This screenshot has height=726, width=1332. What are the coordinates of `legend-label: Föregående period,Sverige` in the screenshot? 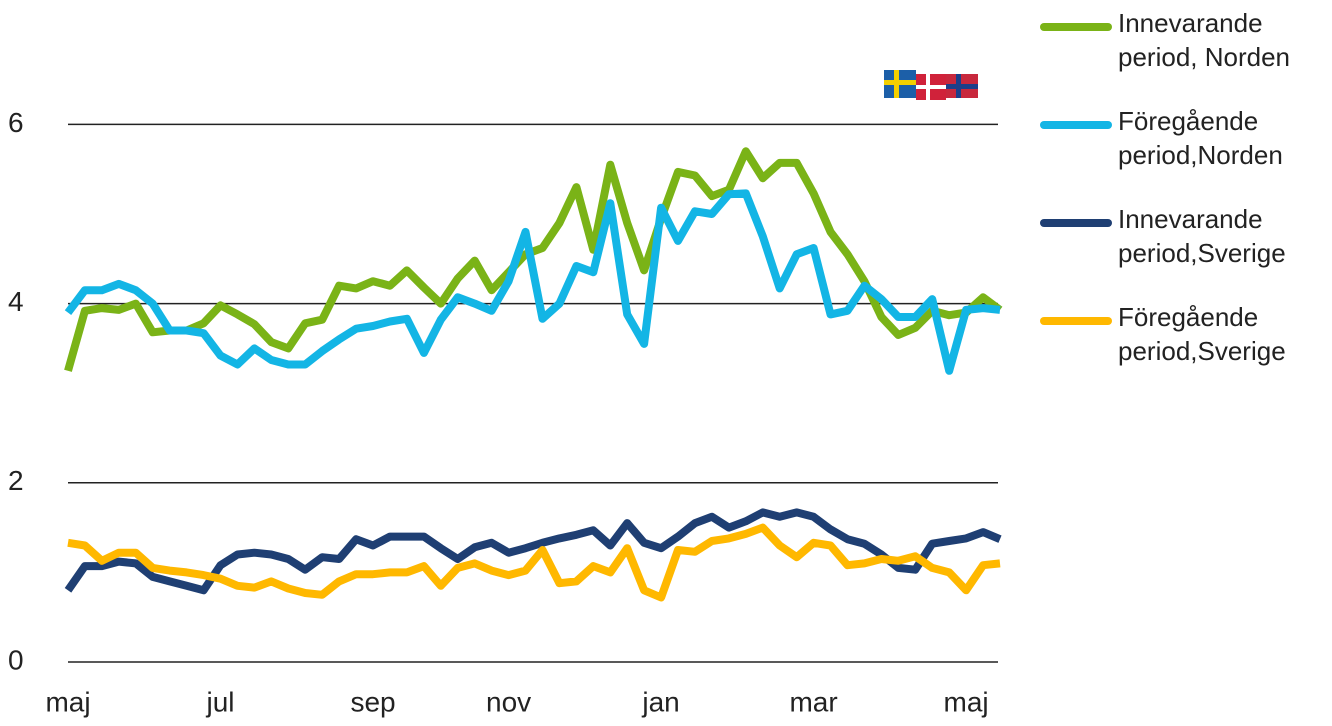 It's located at (1202, 334).